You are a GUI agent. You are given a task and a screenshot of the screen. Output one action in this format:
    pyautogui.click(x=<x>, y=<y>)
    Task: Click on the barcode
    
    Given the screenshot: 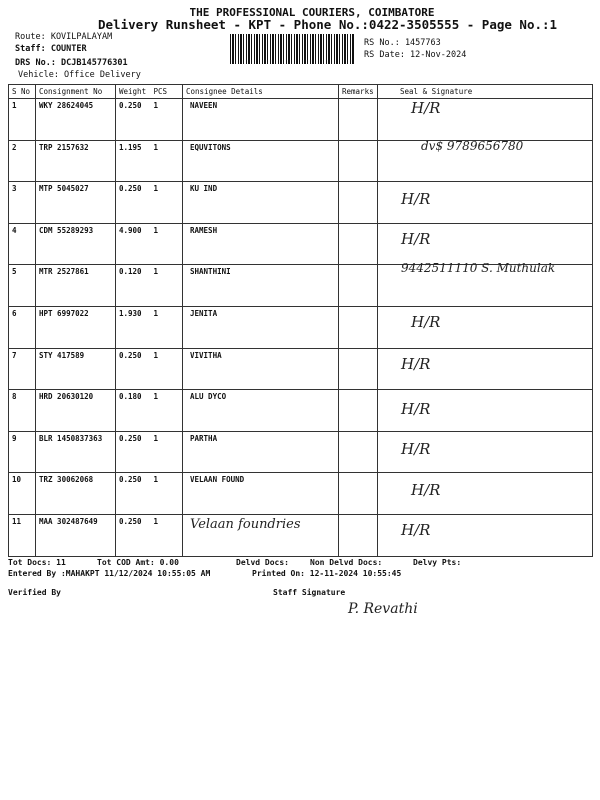 What is the action you would take?
    pyautogui.click(x=292, y=49)
    